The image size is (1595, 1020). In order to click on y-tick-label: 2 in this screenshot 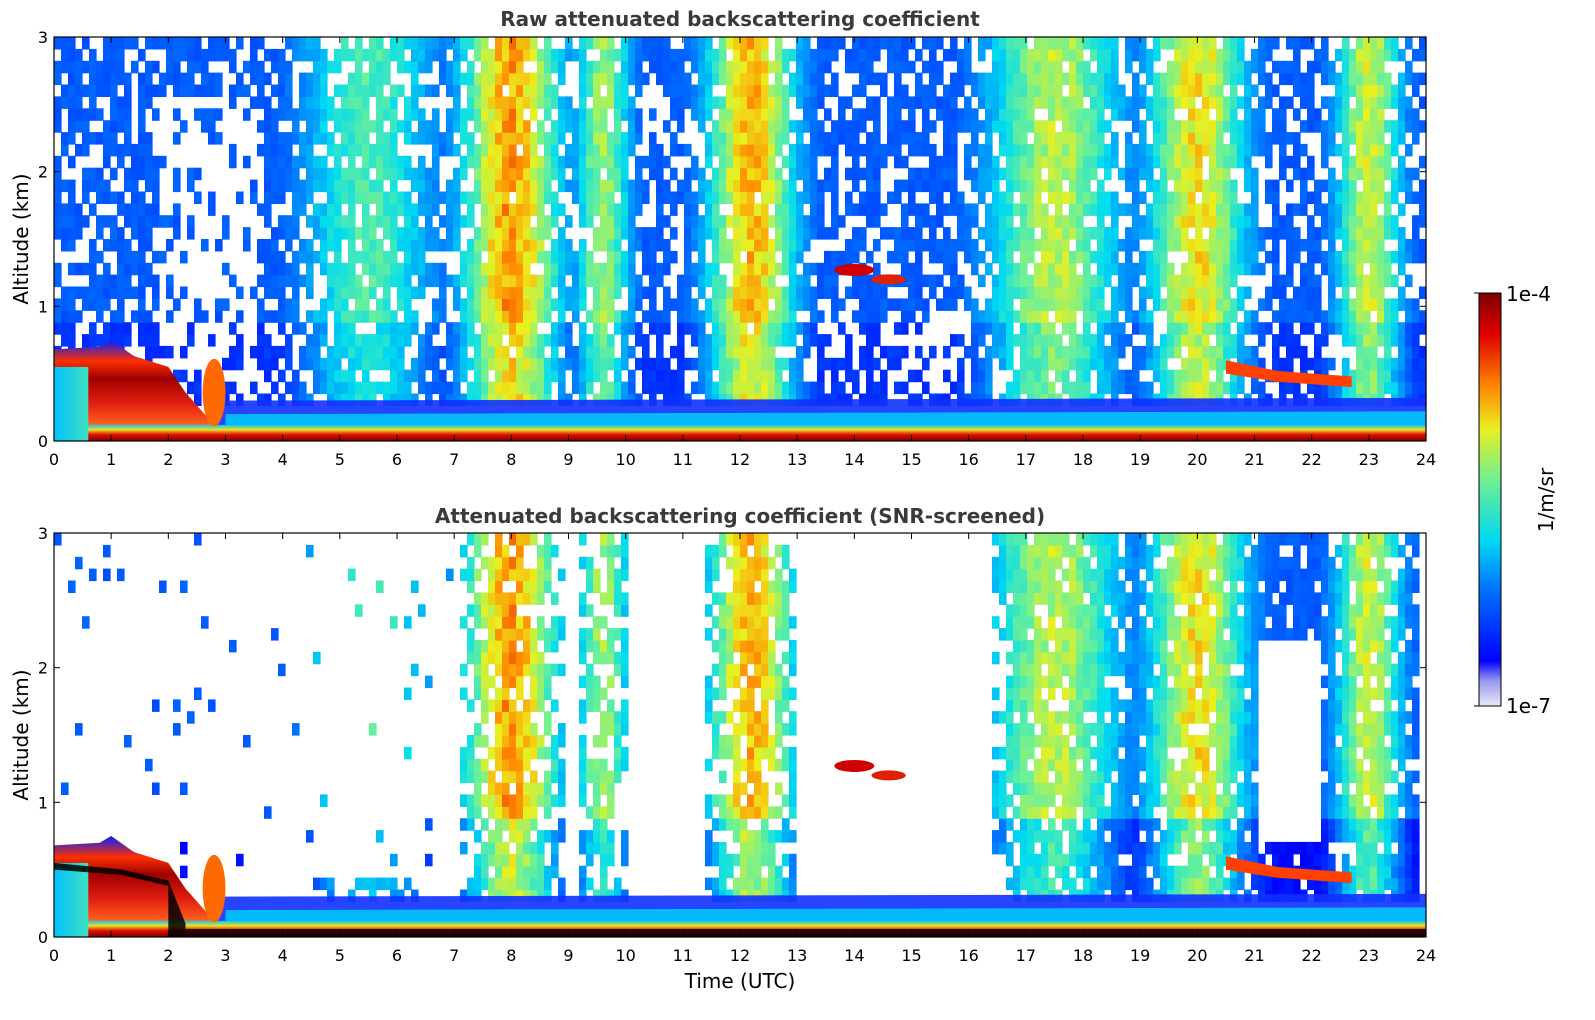, I will do `click(43, 172)`.